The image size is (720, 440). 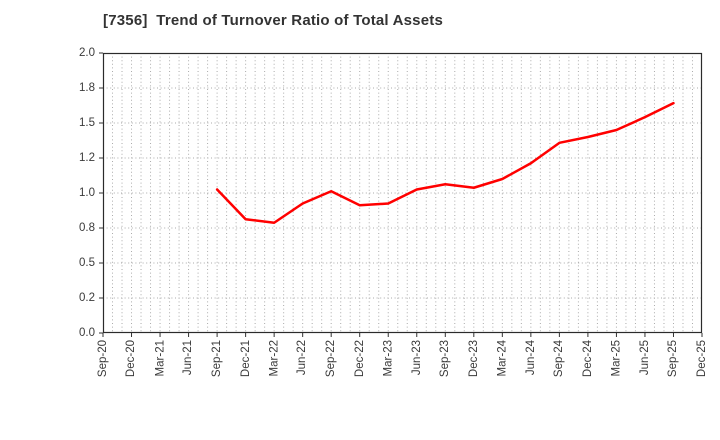 What do you see at coordinates (359, 359) in the screenshot?
I see `x-tick-label: Dec-22` at bounding box center [359, 359].